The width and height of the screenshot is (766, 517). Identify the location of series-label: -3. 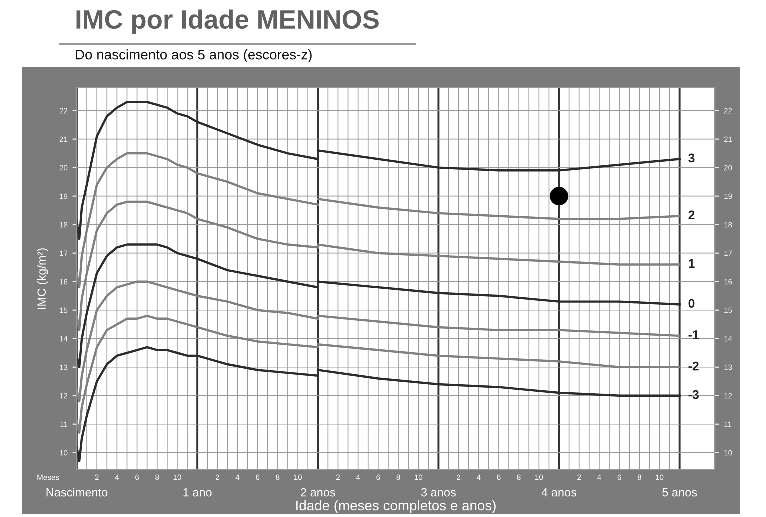
(693, 395).